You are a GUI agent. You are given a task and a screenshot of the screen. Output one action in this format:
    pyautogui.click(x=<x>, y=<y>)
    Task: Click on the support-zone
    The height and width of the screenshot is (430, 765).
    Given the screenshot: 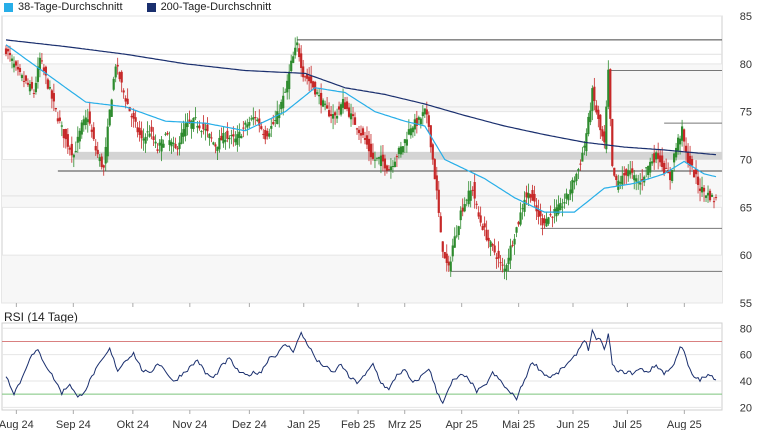 What is the action you would take?
    pyautogui.click(x=398, y=155)
    